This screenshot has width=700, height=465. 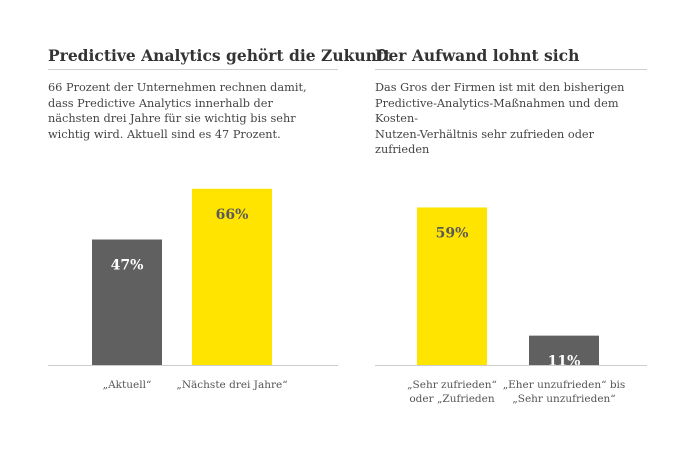 I want to click on category-label: „Nächste drei Jahre“, so click(x=231, y=385).